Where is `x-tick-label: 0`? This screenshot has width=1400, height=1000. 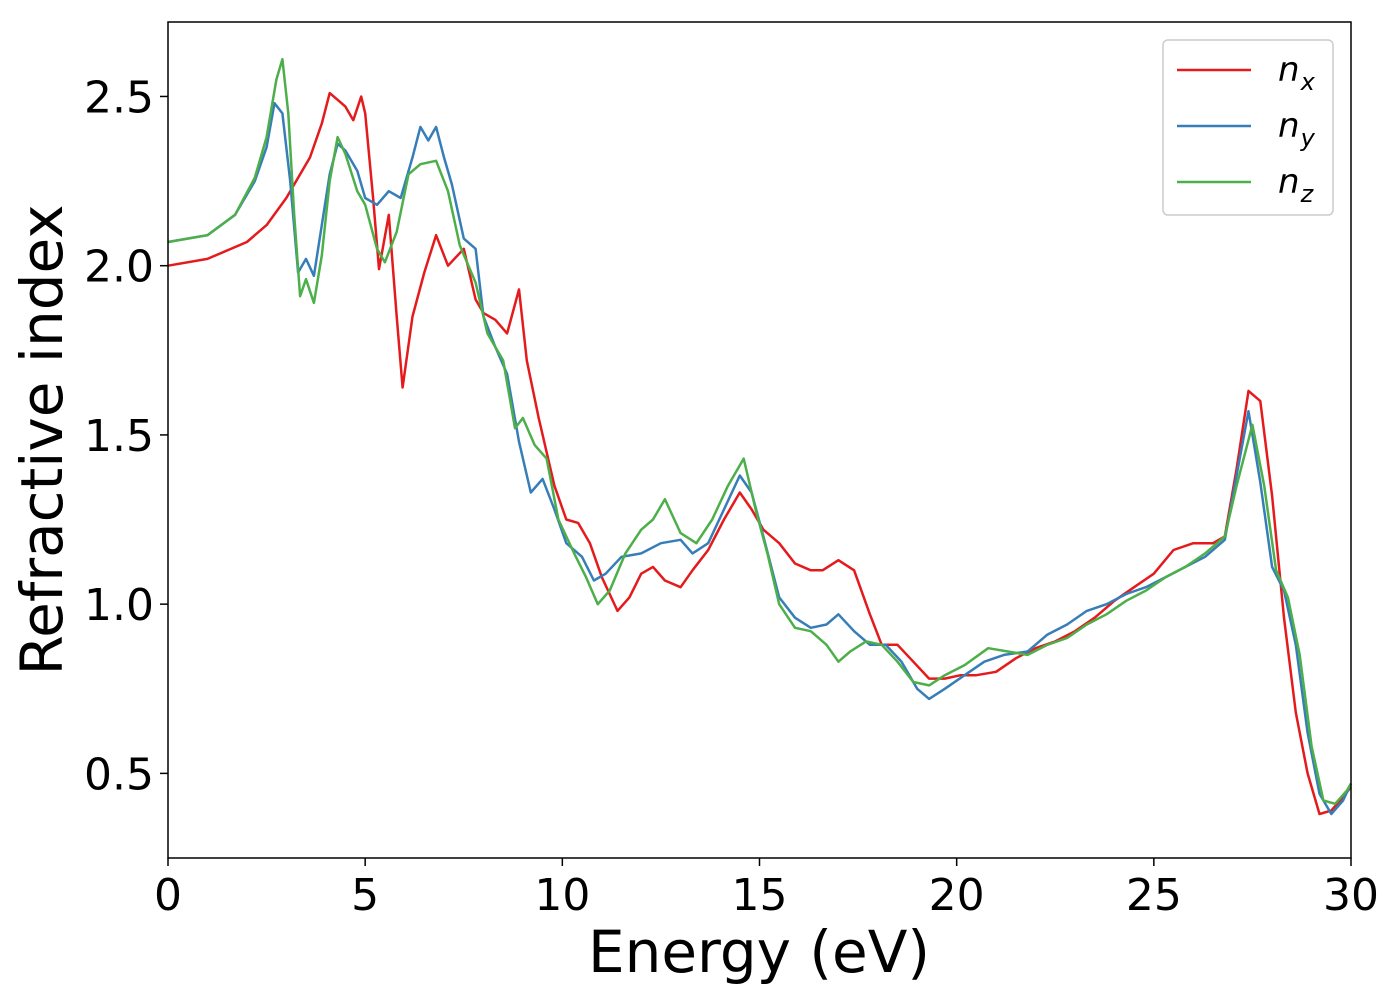
x-tick-label: 0 is located at coordinates (168, 895).